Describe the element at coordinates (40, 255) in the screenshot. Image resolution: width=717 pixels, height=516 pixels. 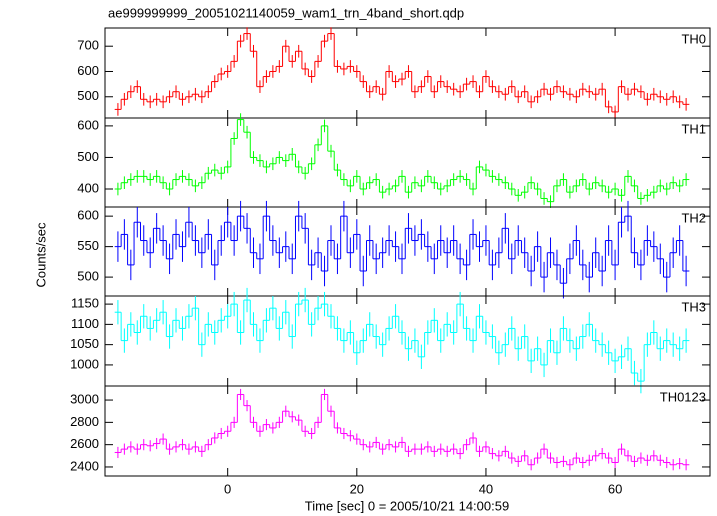
I see `y-axis-label: Counts/sec` at that location.